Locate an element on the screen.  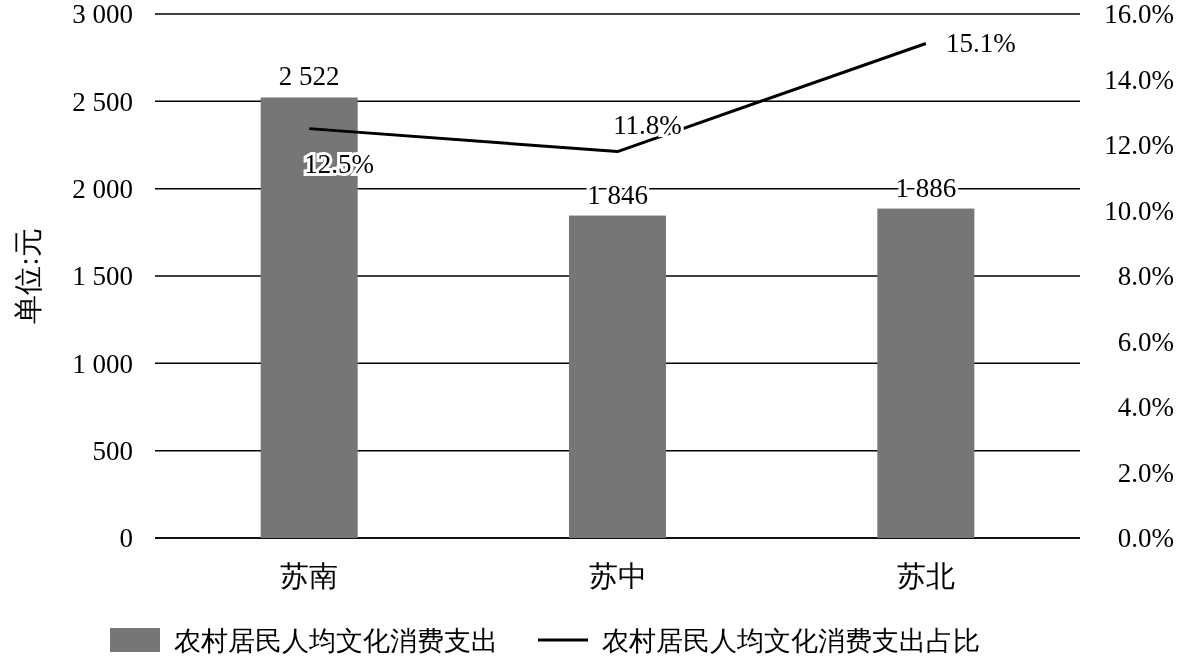
data-label: 15.1% is located at coordinates (980, 43).